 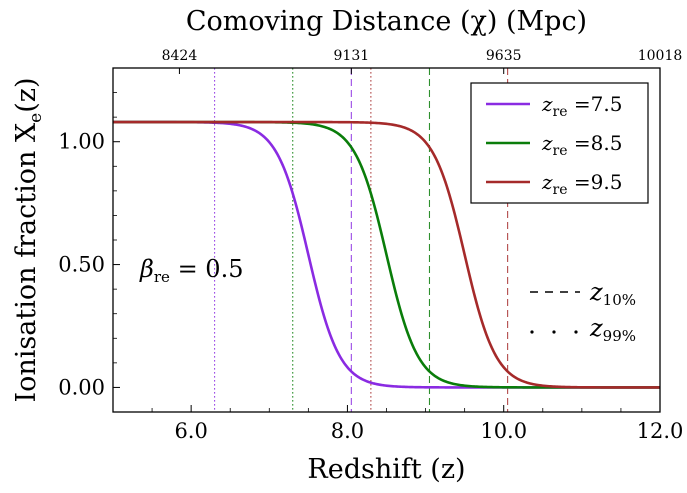 What do you see at coordinates (36, 118) in the screenshot?
I see `y-axis-title-sub: e` at bounding box center [36, 118].